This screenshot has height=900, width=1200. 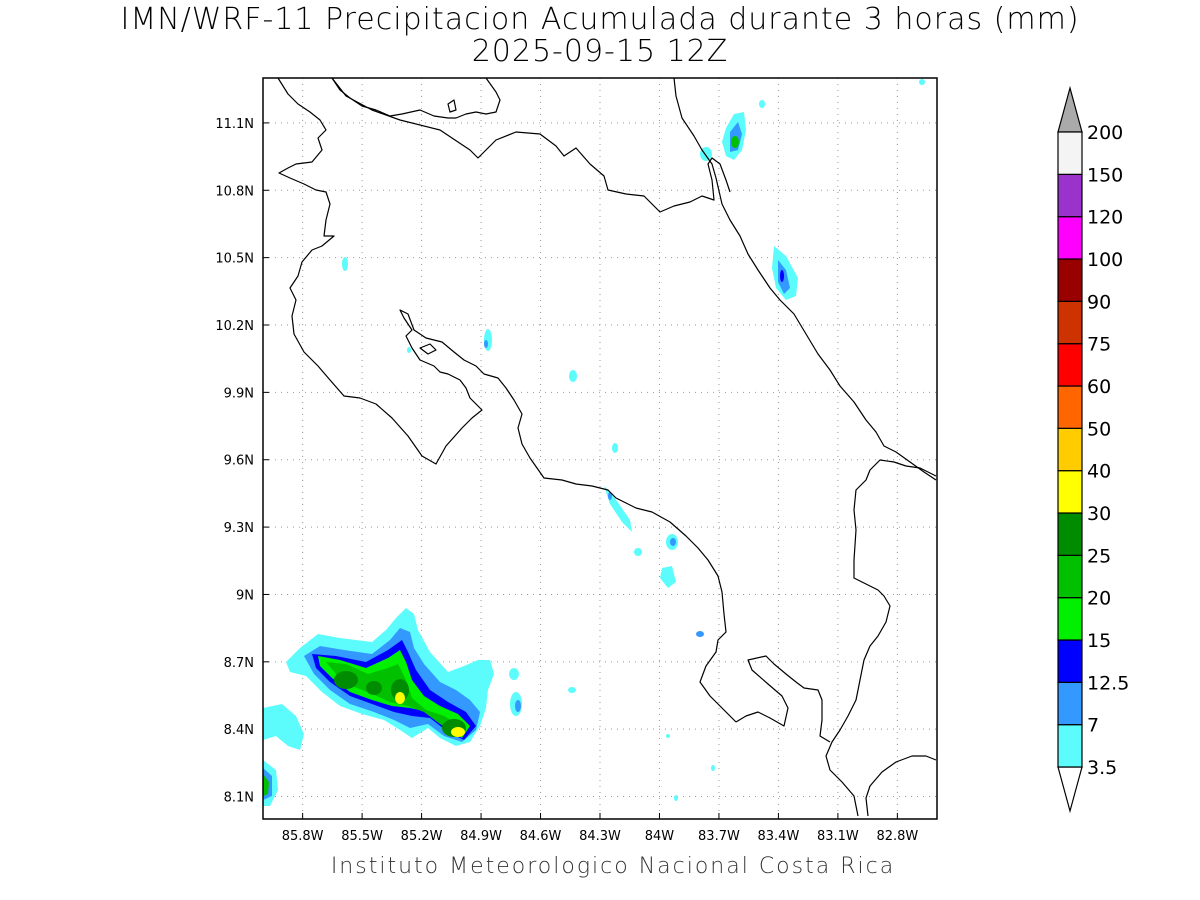 What do you see at coordinates (1108, 450) in the screenshot?
I see `colorbar-labels: 3.5 7 12.5 15 20 25 30 40 50 60 75 90 100 120 150 200` at bounding box center [1108, 450].